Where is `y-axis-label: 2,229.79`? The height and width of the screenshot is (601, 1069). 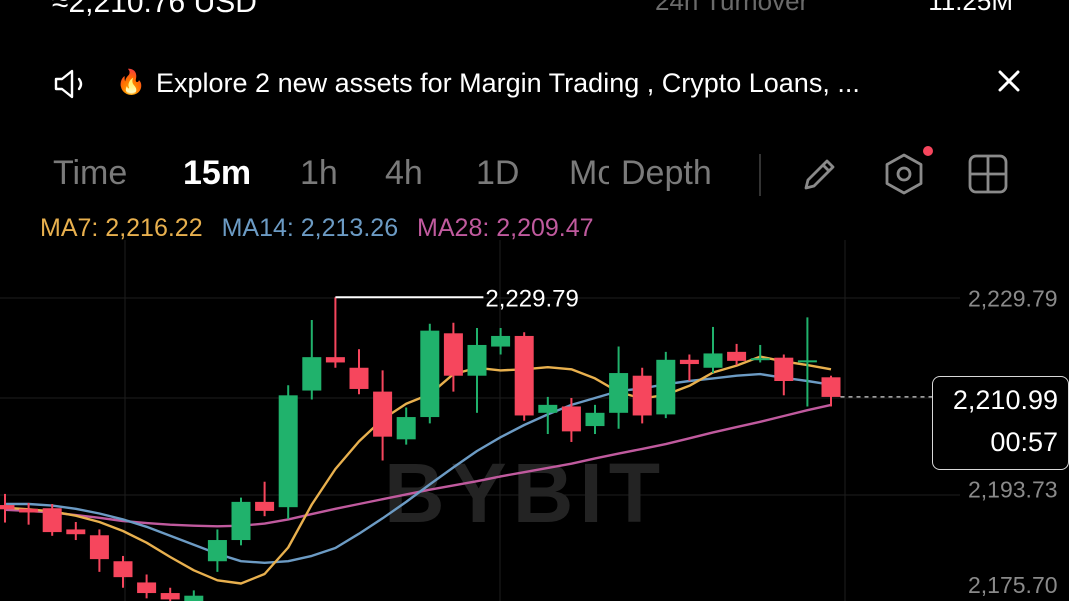 y-axis-label: 2,229.79 is located at coordinates (1013, 298).